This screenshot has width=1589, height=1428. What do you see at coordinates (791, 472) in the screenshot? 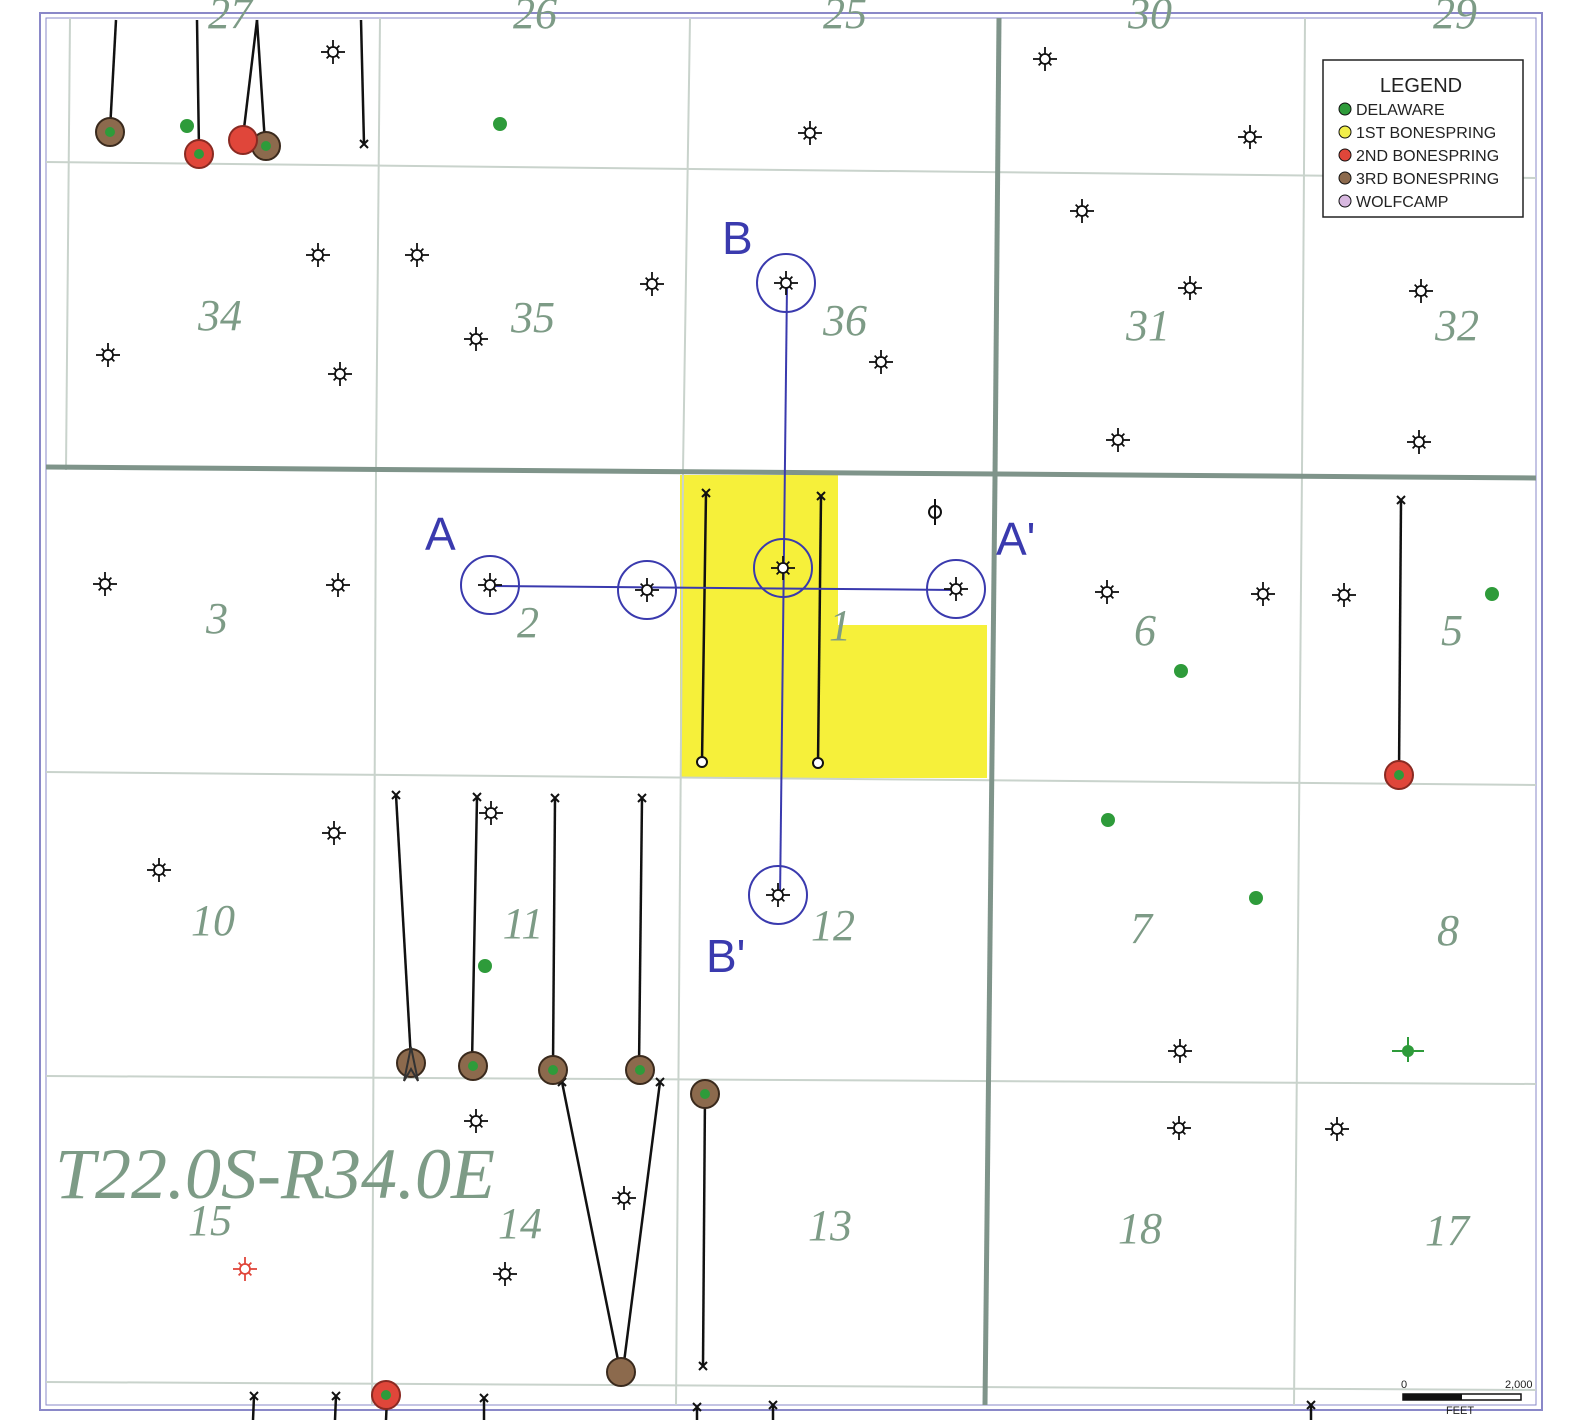
I see `township-line-horizontal` at bounding box center [791, 472].